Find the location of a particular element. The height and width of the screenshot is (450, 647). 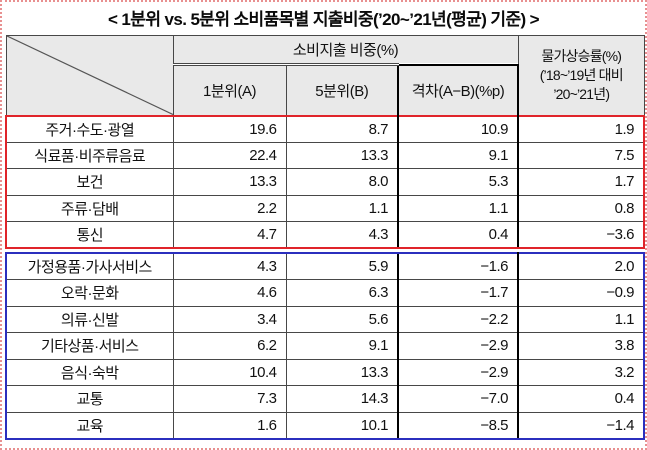

table-row: 의류·신발 3.4 5.6 −2.2 1.1 is located at coordinates (325, 319).